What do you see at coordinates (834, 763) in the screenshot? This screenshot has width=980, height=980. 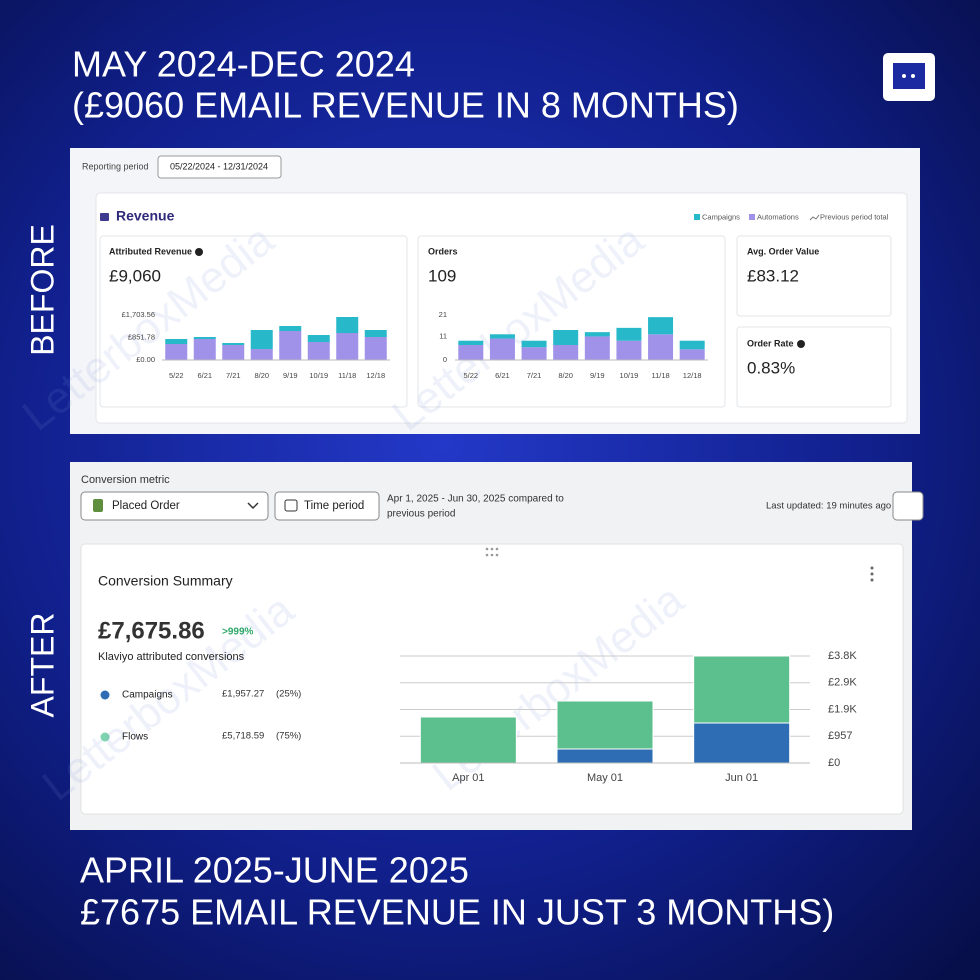 I see `y-tick-label: £0` at bounding box center [834, 763].